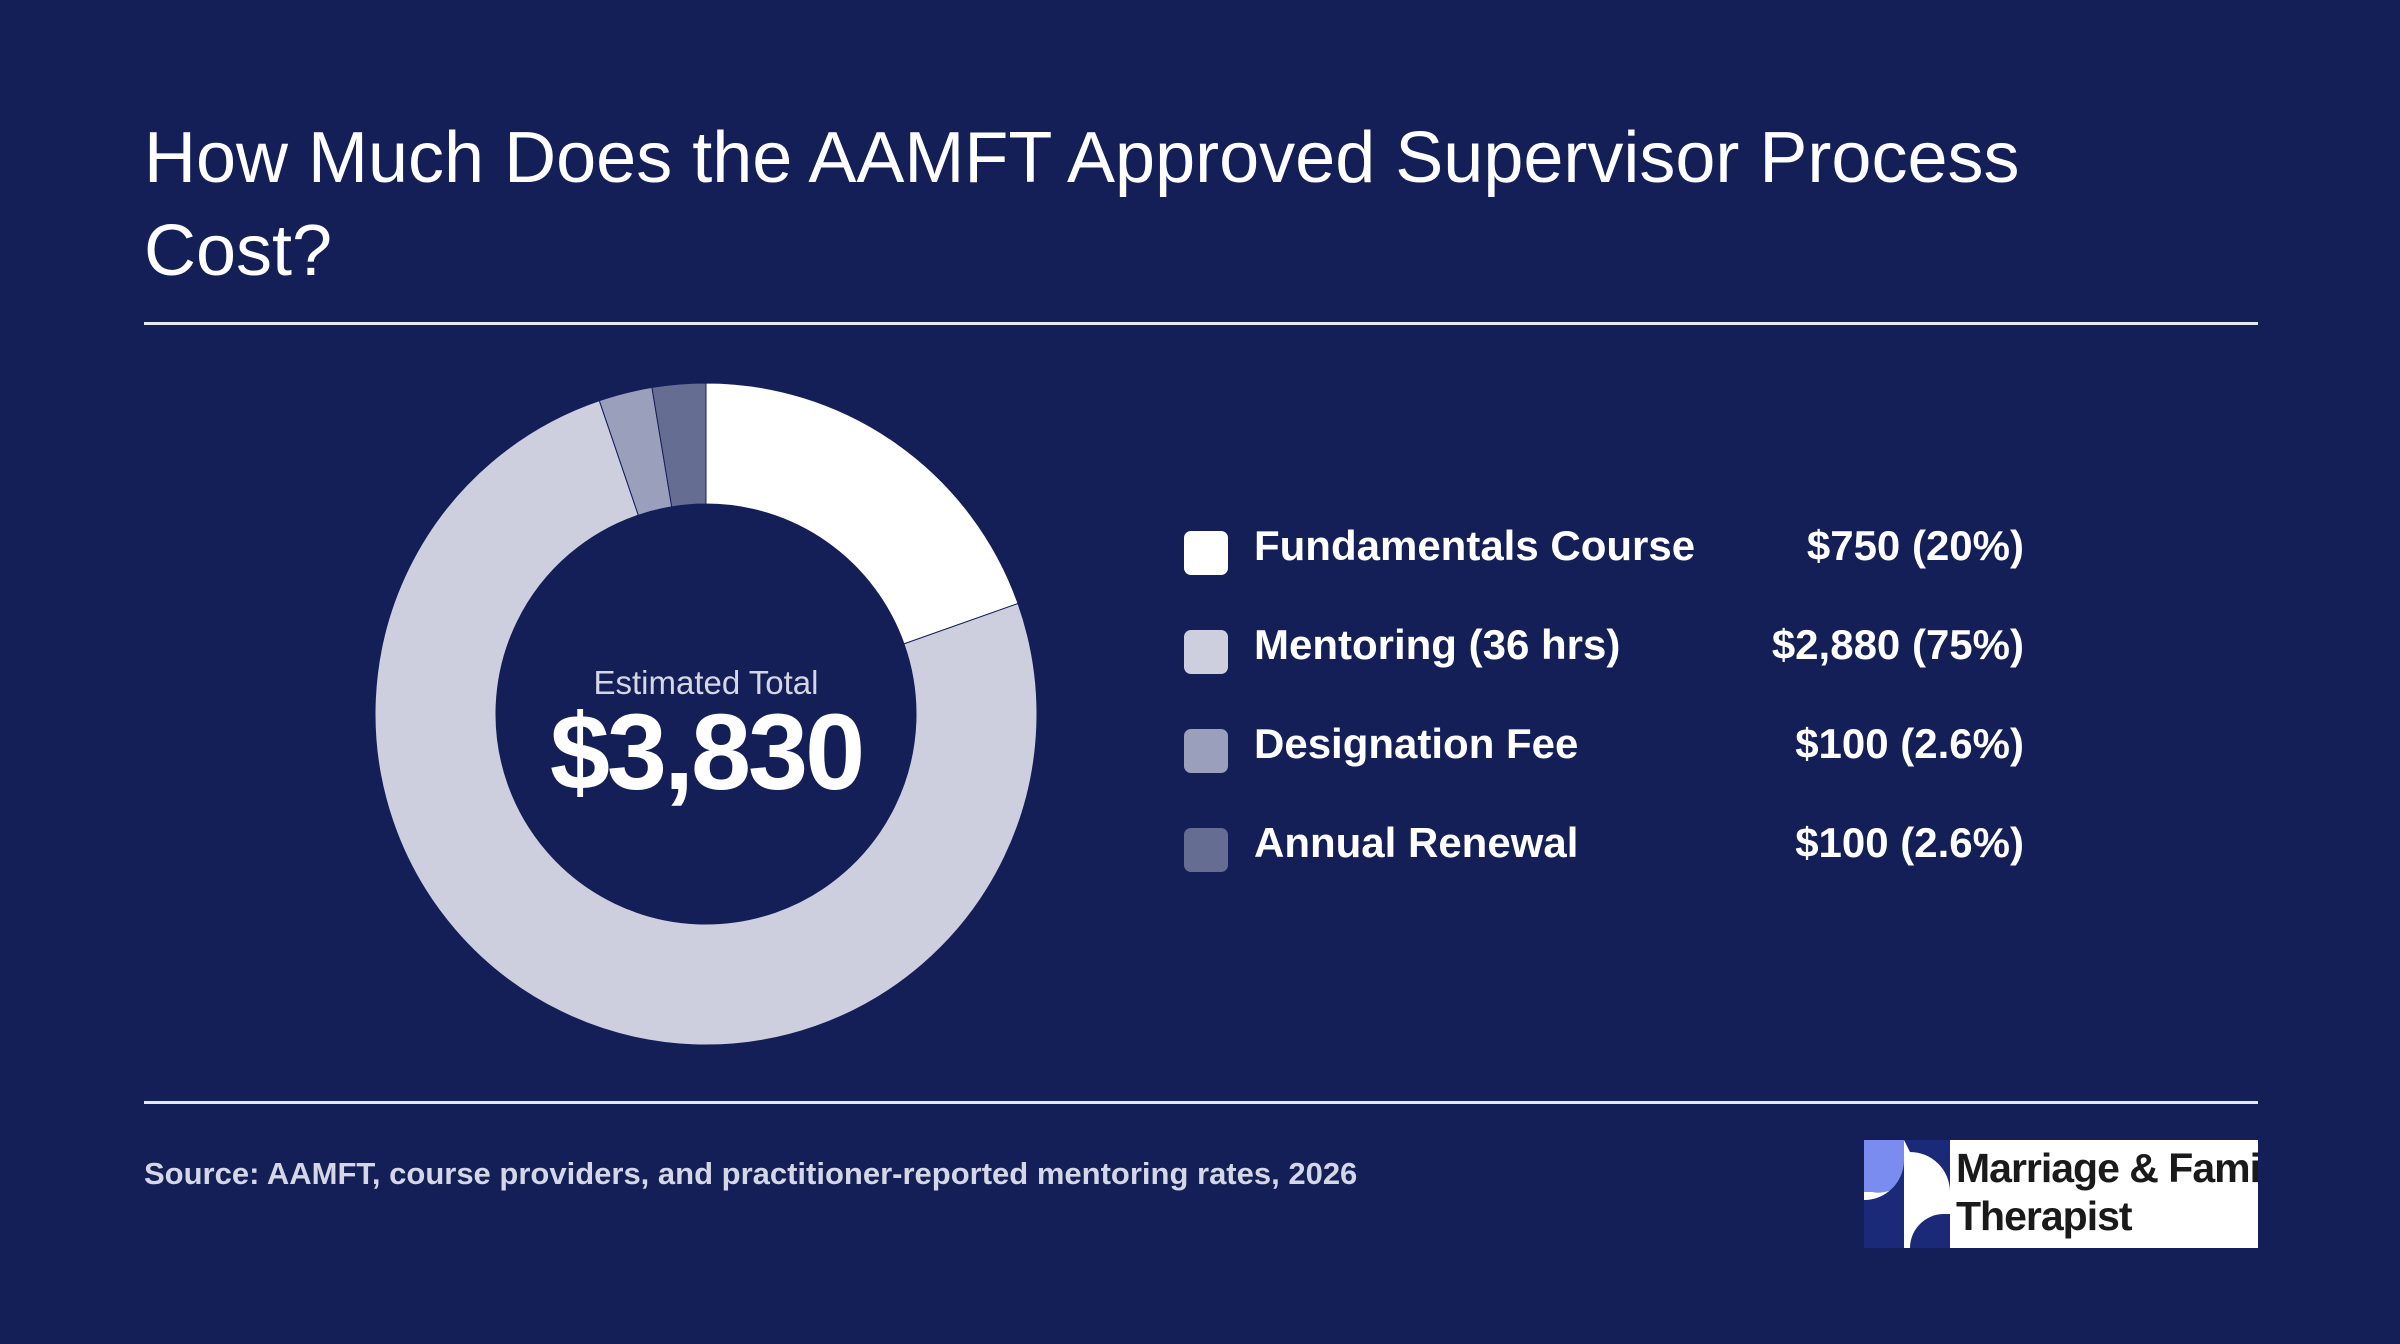 The width and height of the screenshot is (2400, 1344). I want to click on donut-center-total: $3,830, so click(707, 751).